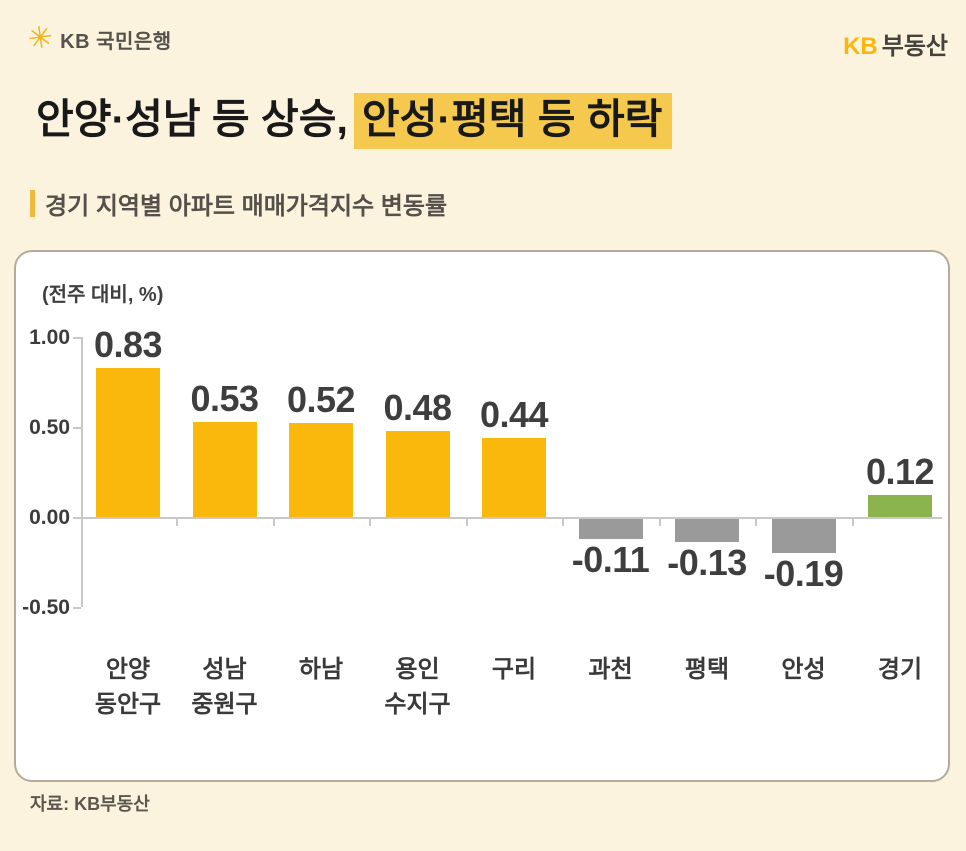 The width and height of the screenshot is (966, 851). I want to click on x-axis-category-label: 경기, so click(900, 669).